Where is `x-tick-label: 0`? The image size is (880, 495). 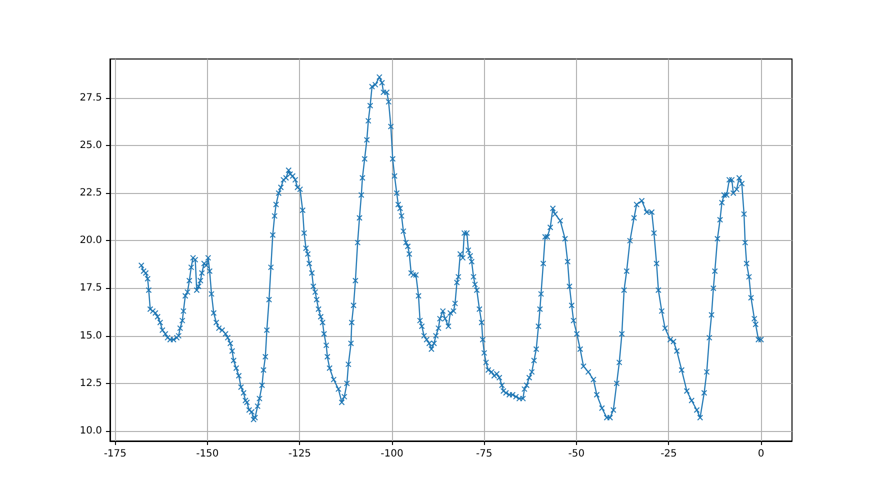
x-tick-label: 0 is located at coordinates (761, 454).